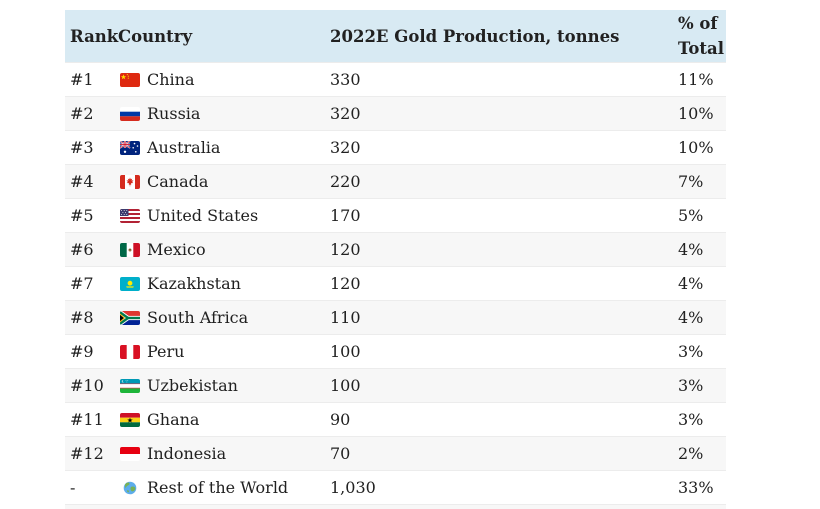 This screenshot has width=820, height=509. What do you see at coordinates (176, 249) in the screenshot?
I see `country-name: Mexico` at bounding box center [176, 249].